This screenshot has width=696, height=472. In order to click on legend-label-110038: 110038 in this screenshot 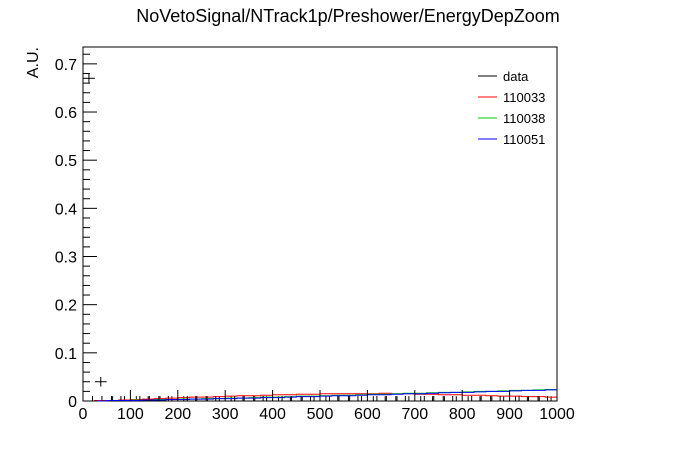, I will do `click(524, 118)`.